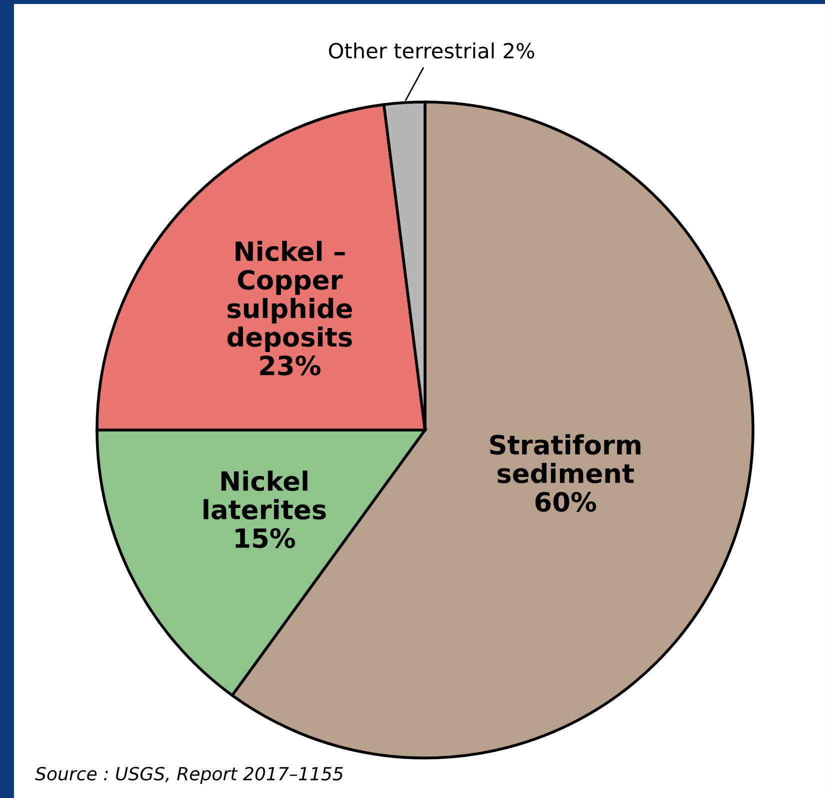 This screenshot has height=798, width=825. Describe the element at coordinates (265, 495) in the screenshot. I see `slice-label: Nickel laterites` at that location.